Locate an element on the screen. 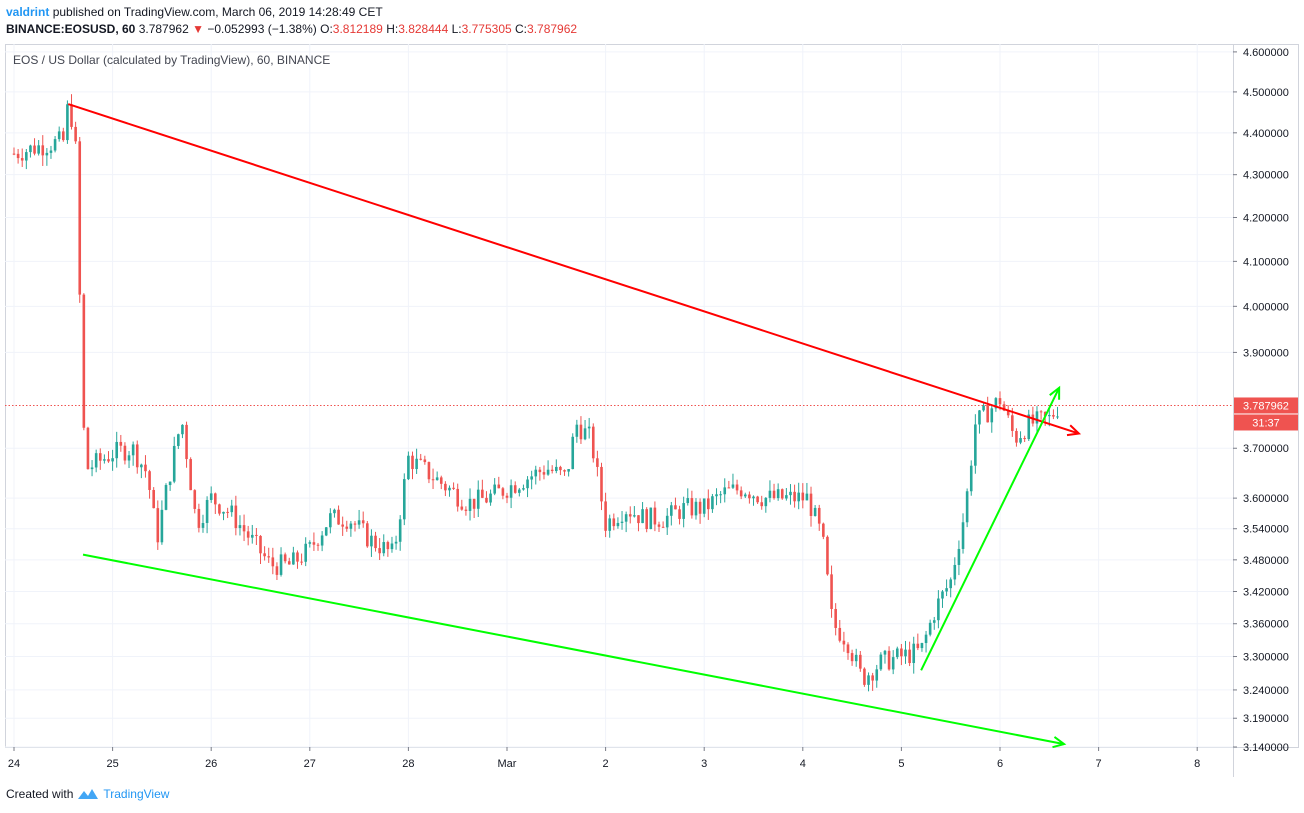 Image resolution: width=1304 pixels, height=813 pixels. tradingview-logo-icon is located at coordinates (88, 794).